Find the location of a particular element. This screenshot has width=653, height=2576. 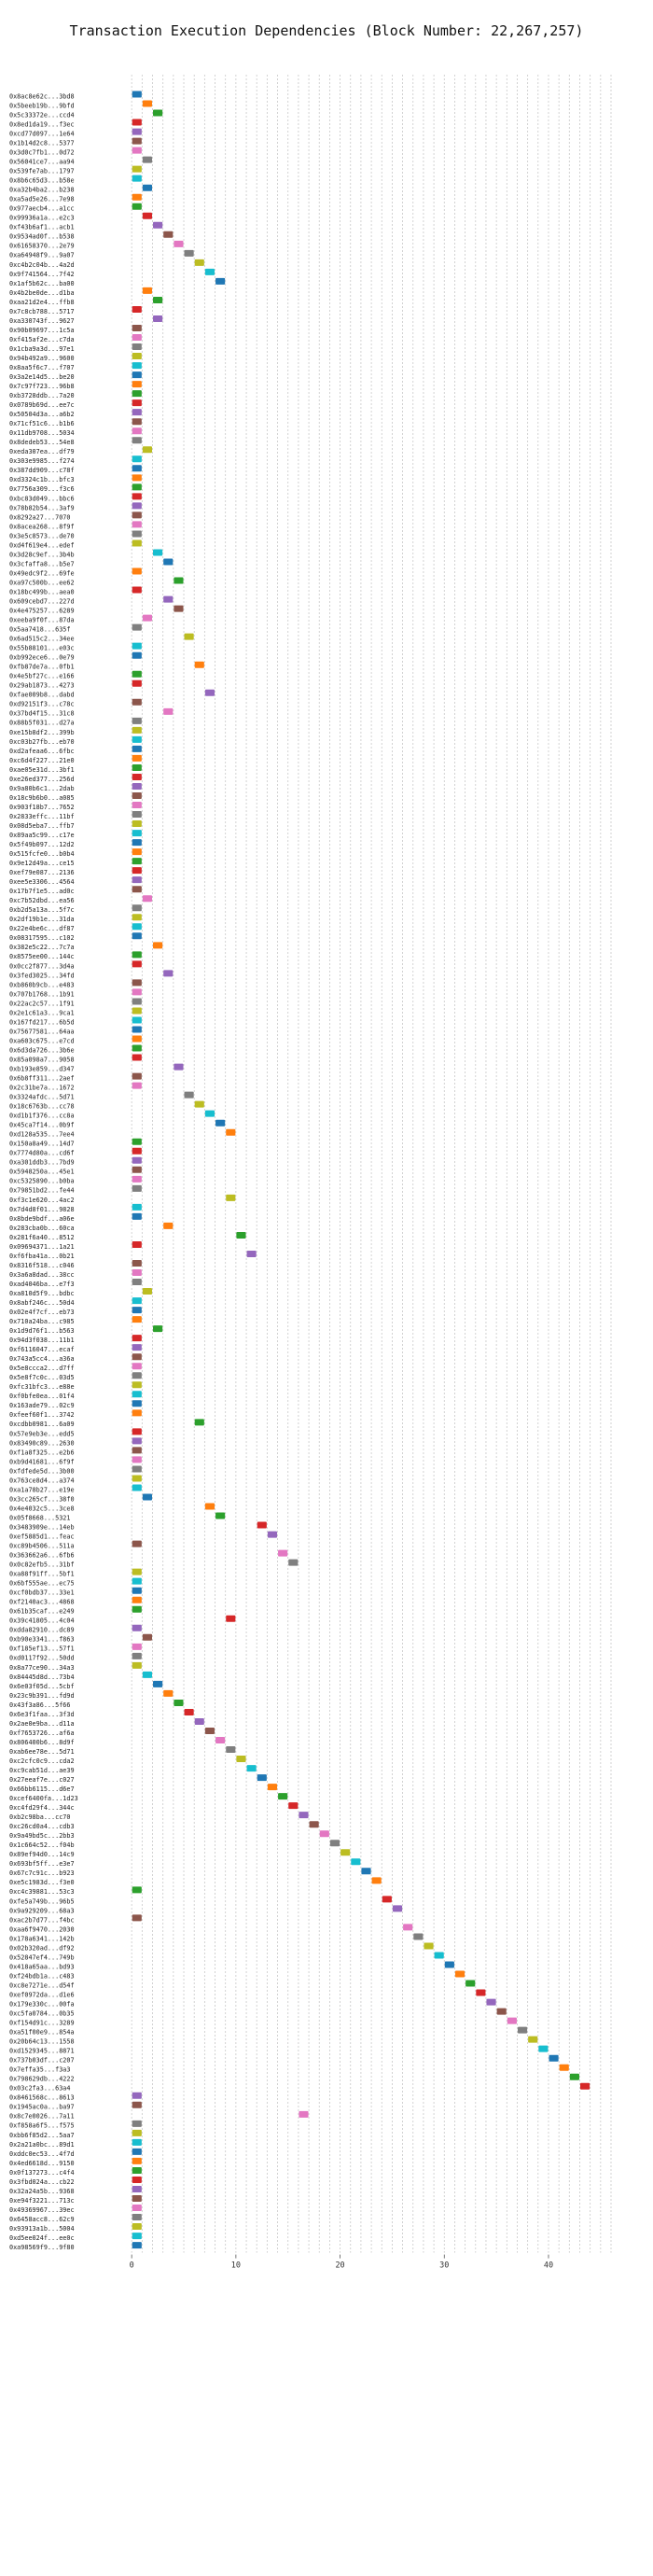

transaction-label: 0xaa6f9470...2030 is located at coordinates (42, 1929).